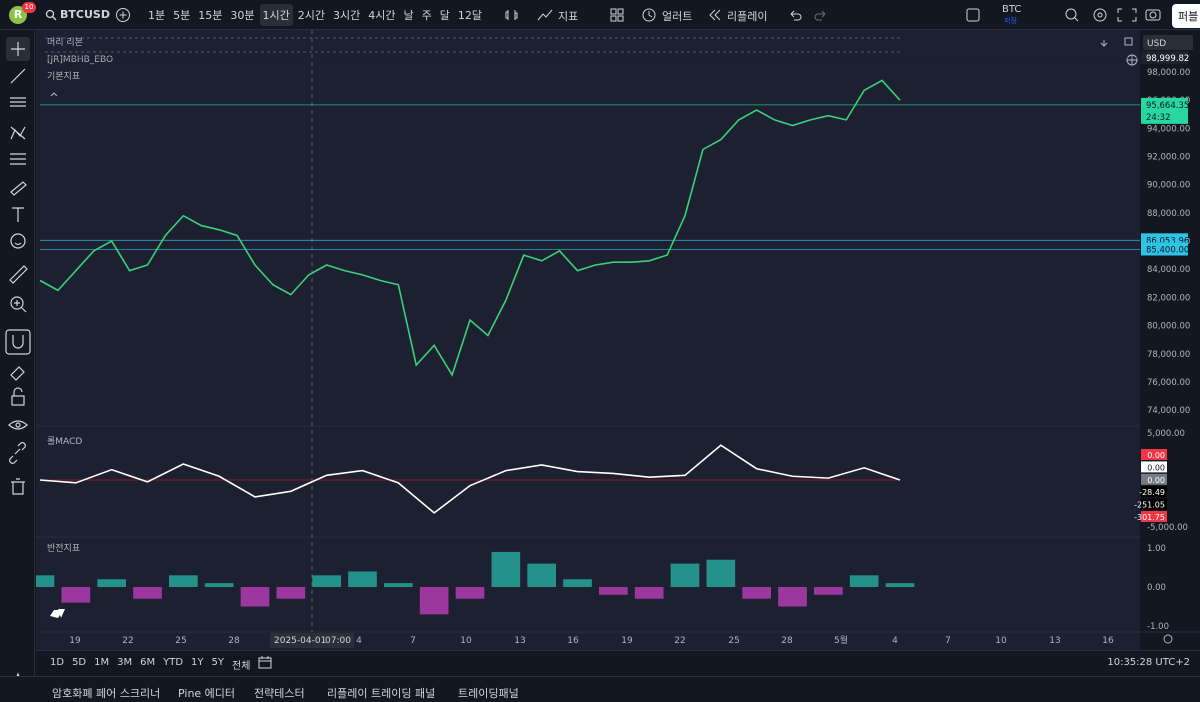 The height and width of the screenshot is (702, 1200). I want to click on chart-type, so click(512, 15).